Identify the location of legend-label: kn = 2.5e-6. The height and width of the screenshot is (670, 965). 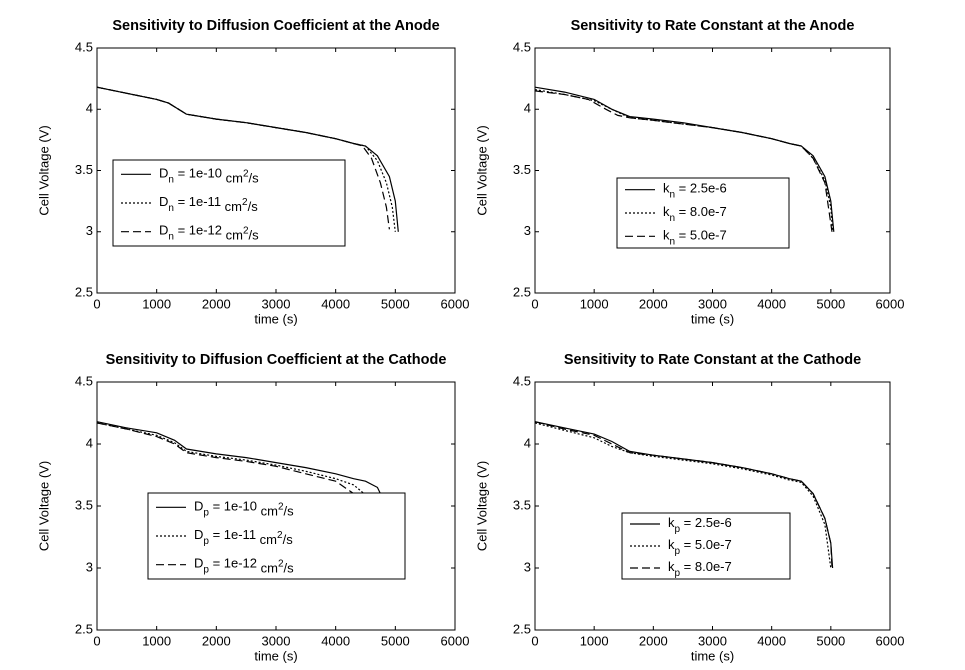
(695, 190).